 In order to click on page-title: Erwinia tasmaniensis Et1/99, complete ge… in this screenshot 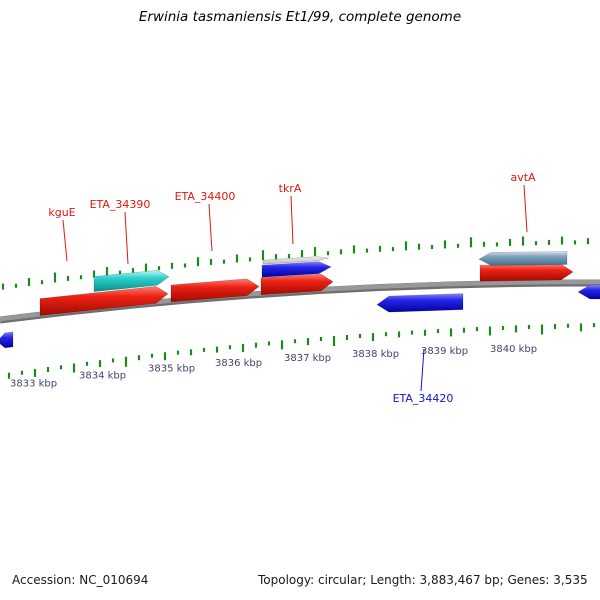, I will do `click(300, 17)`.